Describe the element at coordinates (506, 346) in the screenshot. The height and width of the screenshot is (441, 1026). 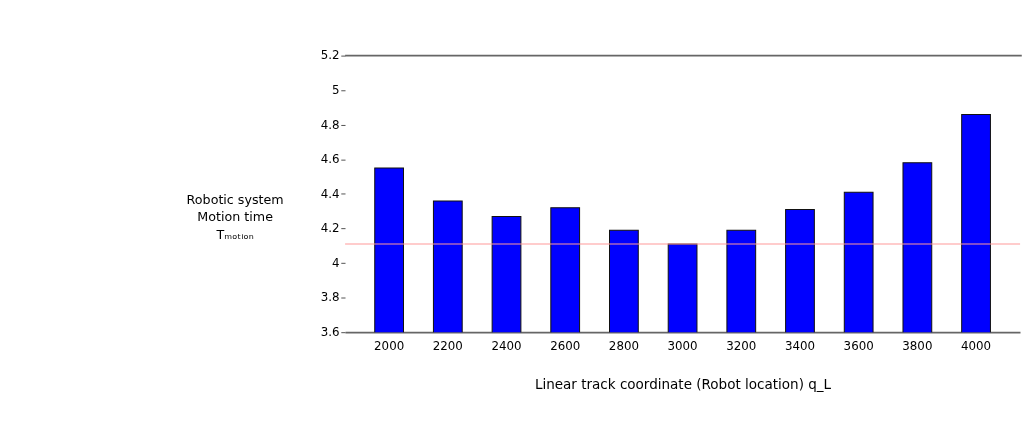
I see `x-tick-label: 2400` at that location.